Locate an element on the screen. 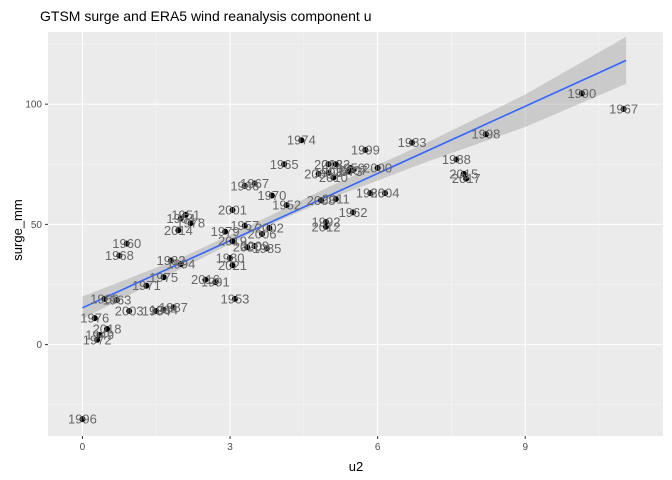 This screenshot has height=480, width=672. point-label: 1991 is located at coordinates (215, 282).